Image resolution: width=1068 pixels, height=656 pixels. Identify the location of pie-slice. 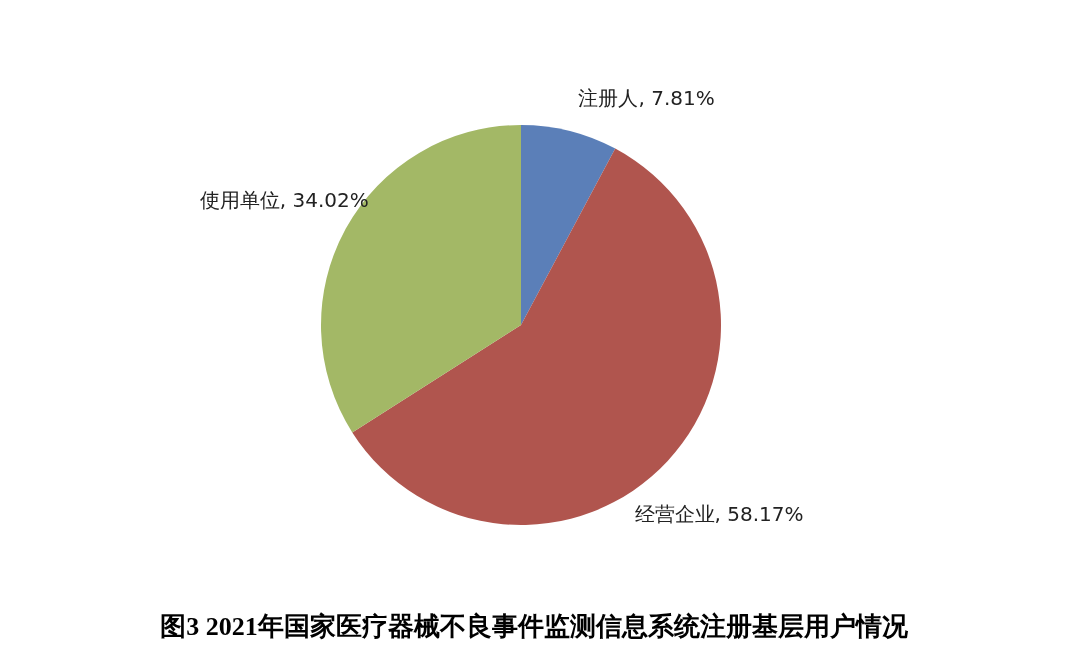
(568, 225).